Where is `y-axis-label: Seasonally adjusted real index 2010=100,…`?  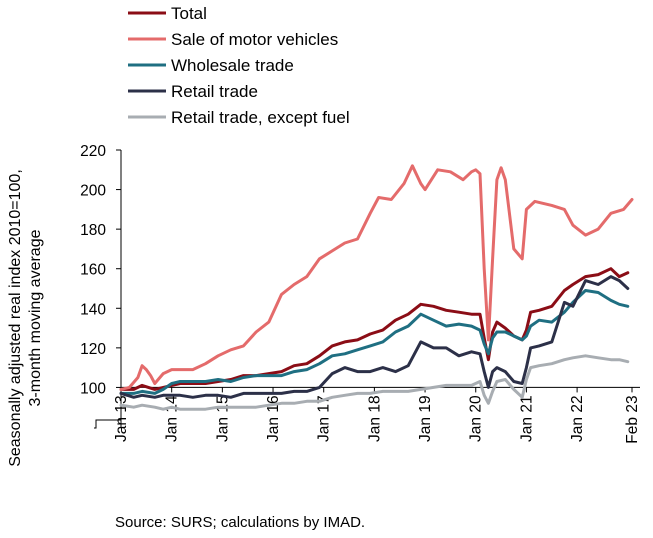 y-axis-label: Seasonally adjusted real index 2010=100,… is located at coordinates (25, 318).